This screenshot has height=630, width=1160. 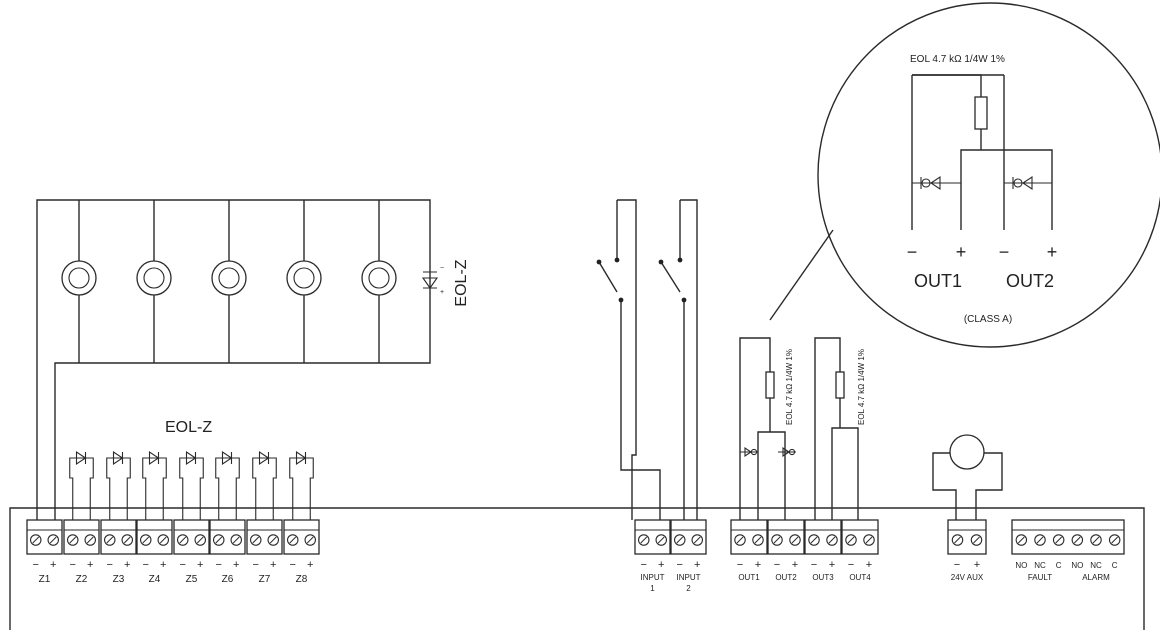 What do you see at coordinates (860, 577) in the screenshot?
I see `output-label: OUT4` at bounding box center [860, 577].